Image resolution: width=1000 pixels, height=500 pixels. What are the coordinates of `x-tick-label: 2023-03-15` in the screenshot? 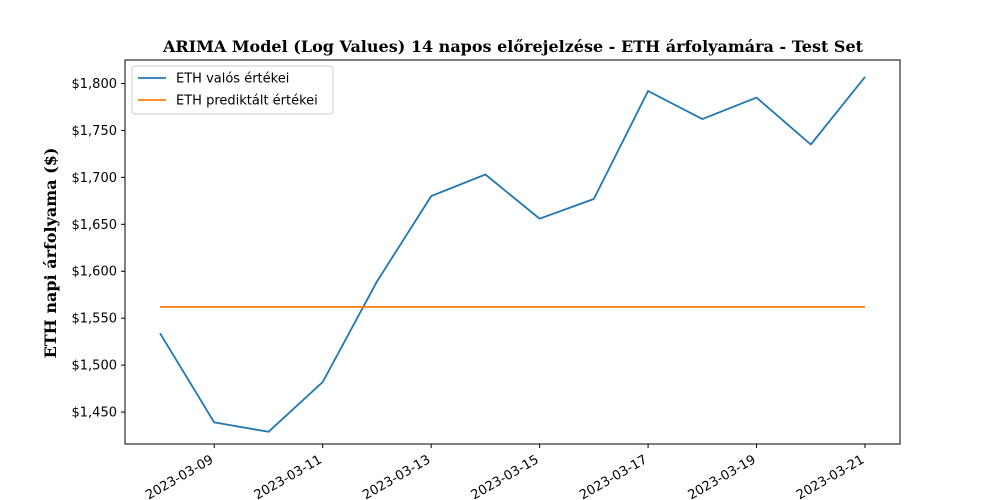 It's located at (505, 476).